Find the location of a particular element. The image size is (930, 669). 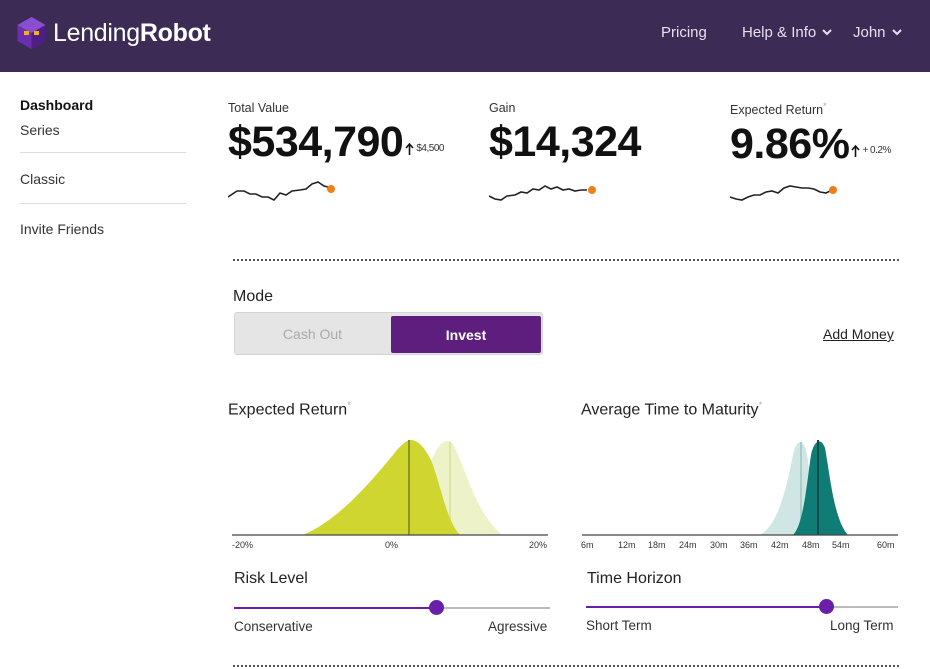

tick-label: 24m is located at coordinates (688, 545).